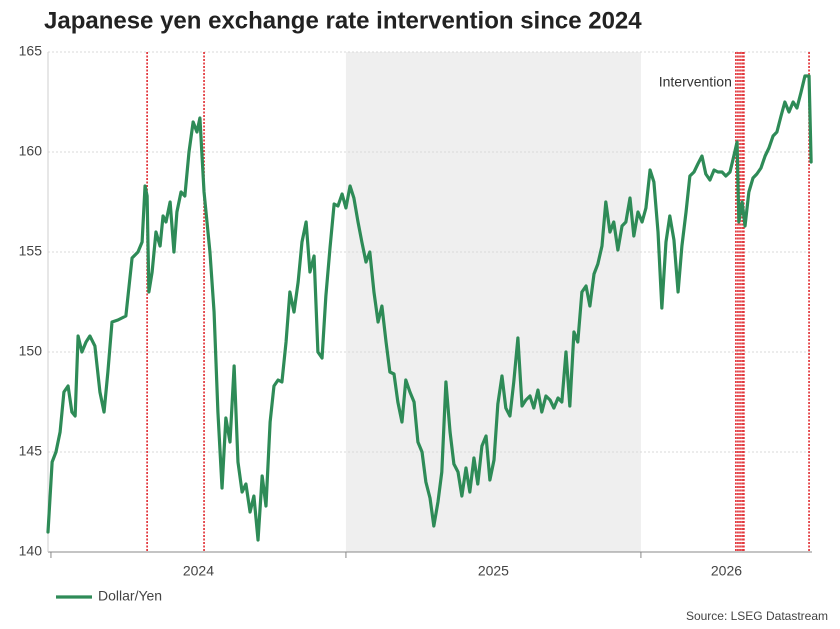 The width and height of the screenshot is (840, 629). I want to click on source-note: Source: LSEG Datastream, so click(757, 616).